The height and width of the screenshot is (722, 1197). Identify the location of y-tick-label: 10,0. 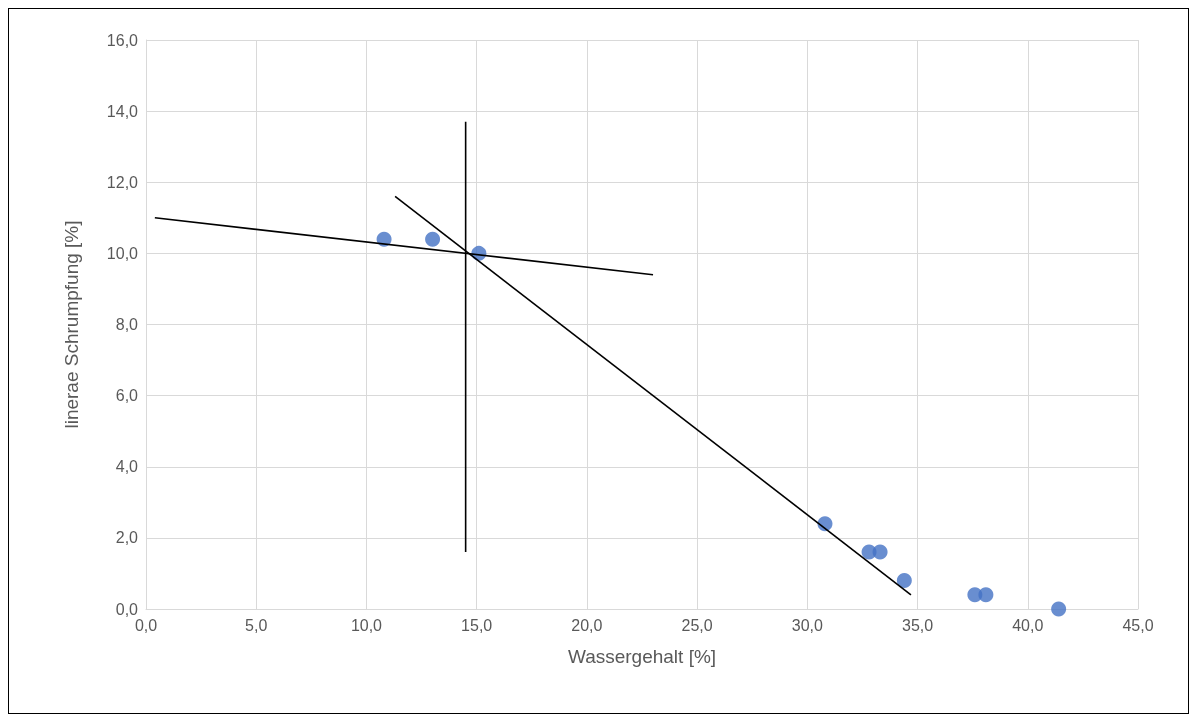
(122, 253).